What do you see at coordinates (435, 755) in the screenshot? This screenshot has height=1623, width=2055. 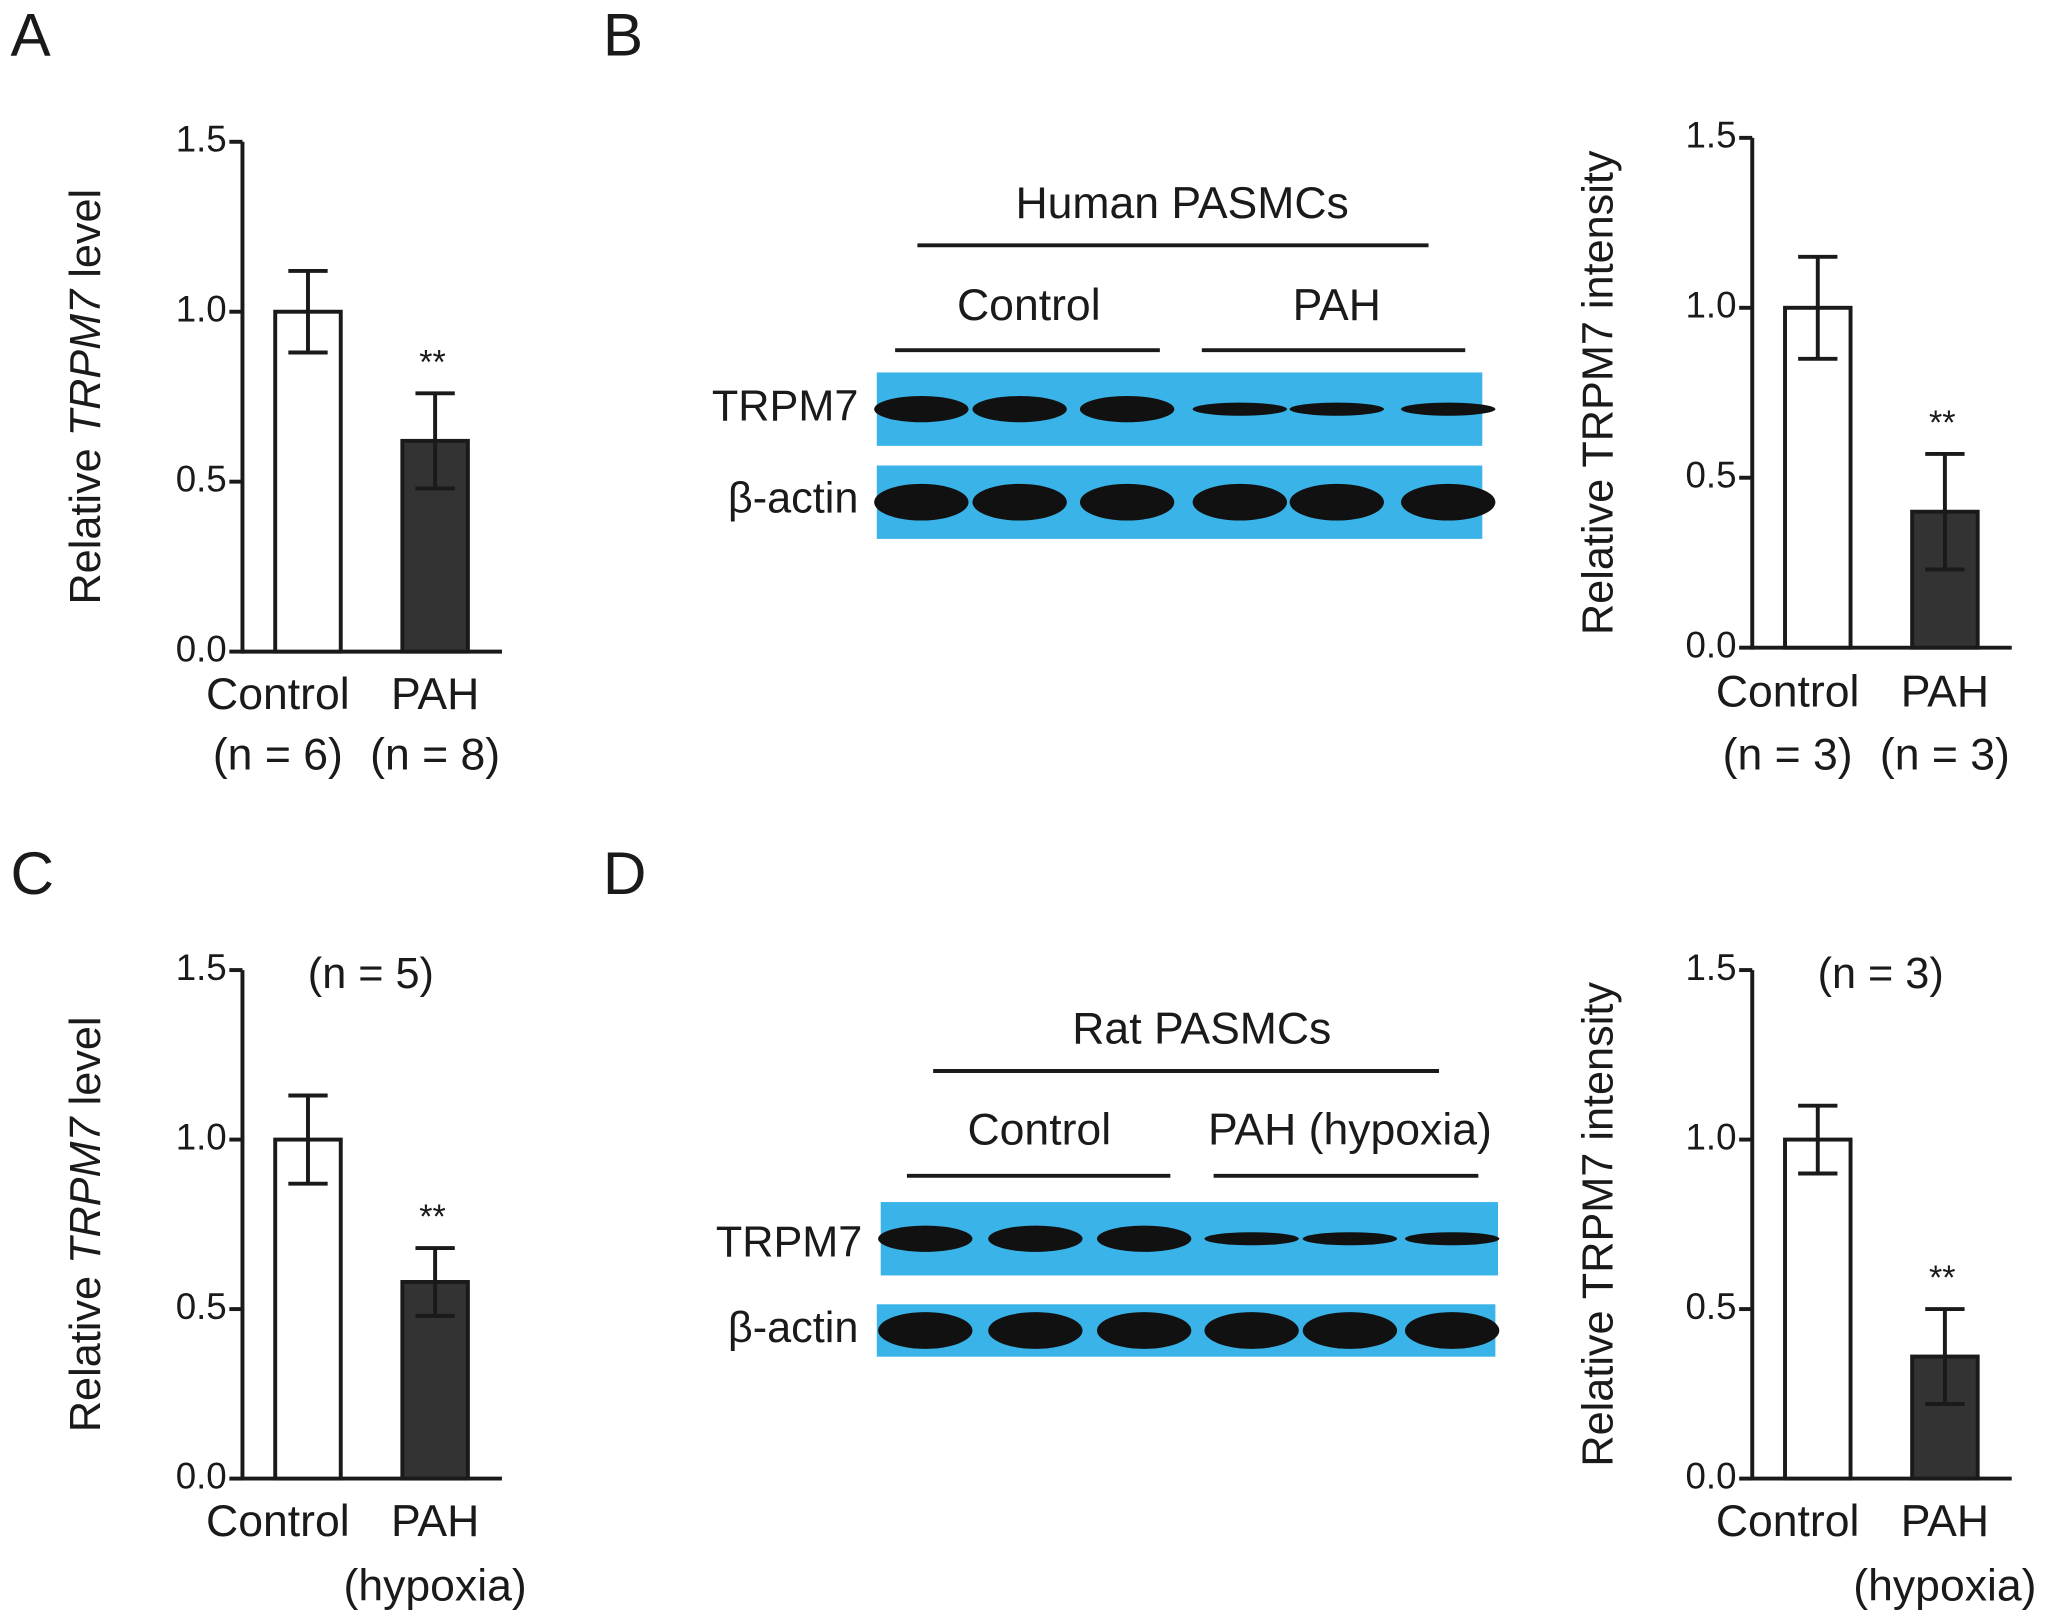 I see `x-tick-sublabel: (n = 8)` at bounding box center [435, 755].